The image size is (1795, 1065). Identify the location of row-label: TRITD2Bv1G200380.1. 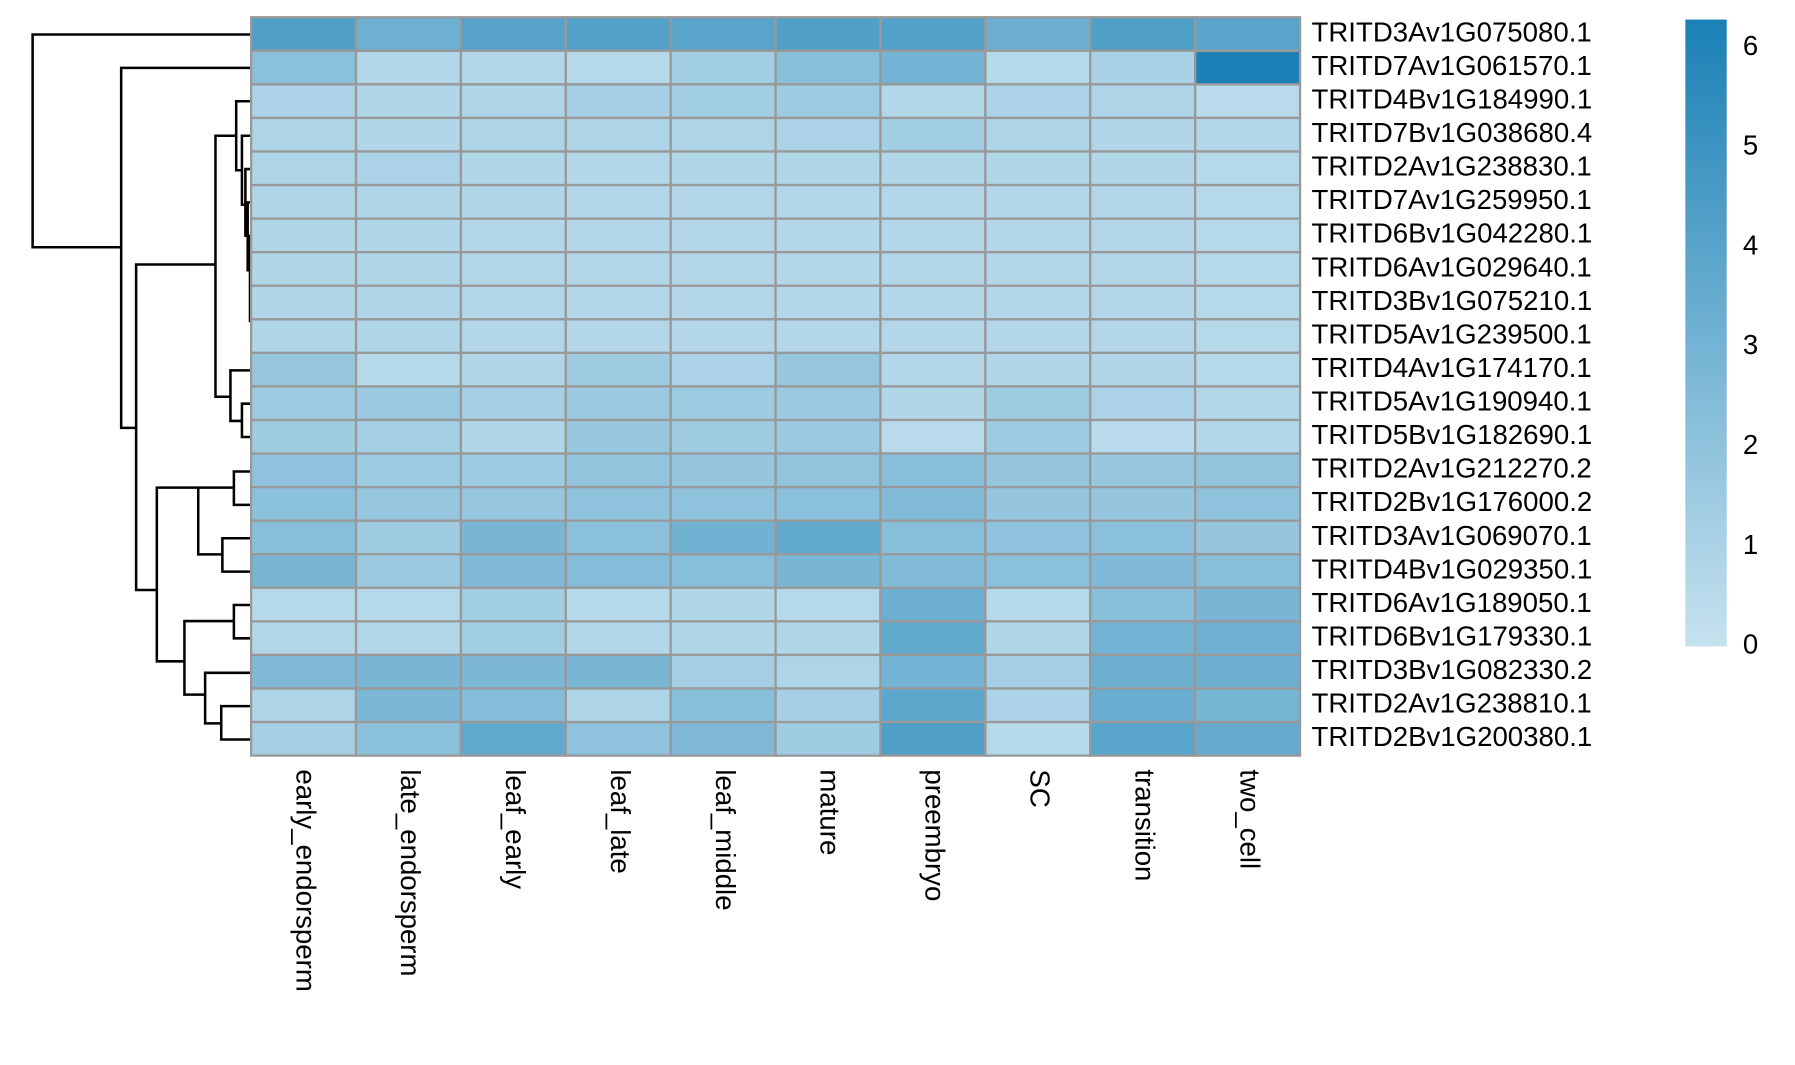
(1452, 736).